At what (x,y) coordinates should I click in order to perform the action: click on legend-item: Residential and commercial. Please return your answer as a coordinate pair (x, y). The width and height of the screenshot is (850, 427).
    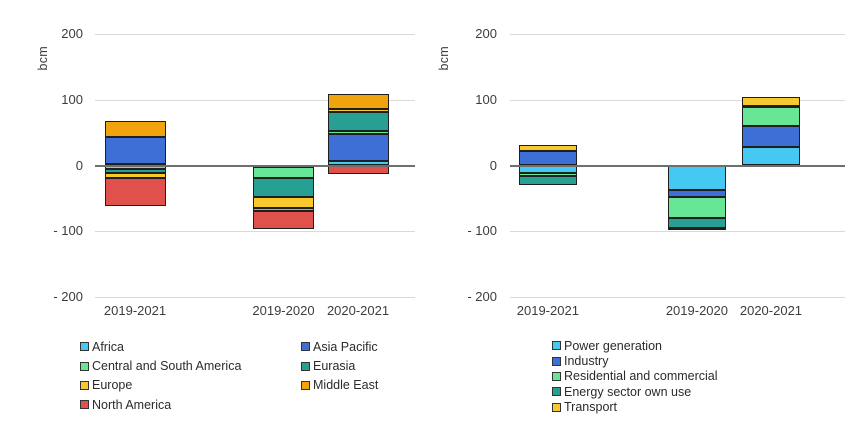
    Looking at the image, I should click on (652, 376).